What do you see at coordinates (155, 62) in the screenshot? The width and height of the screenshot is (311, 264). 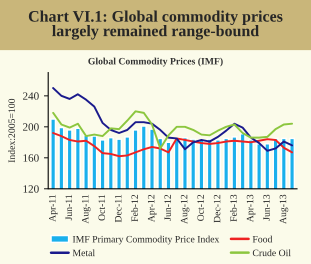 I see `chart-subtitle: Global Commodity Prices (IMF)` at bounding box center [155, 62].